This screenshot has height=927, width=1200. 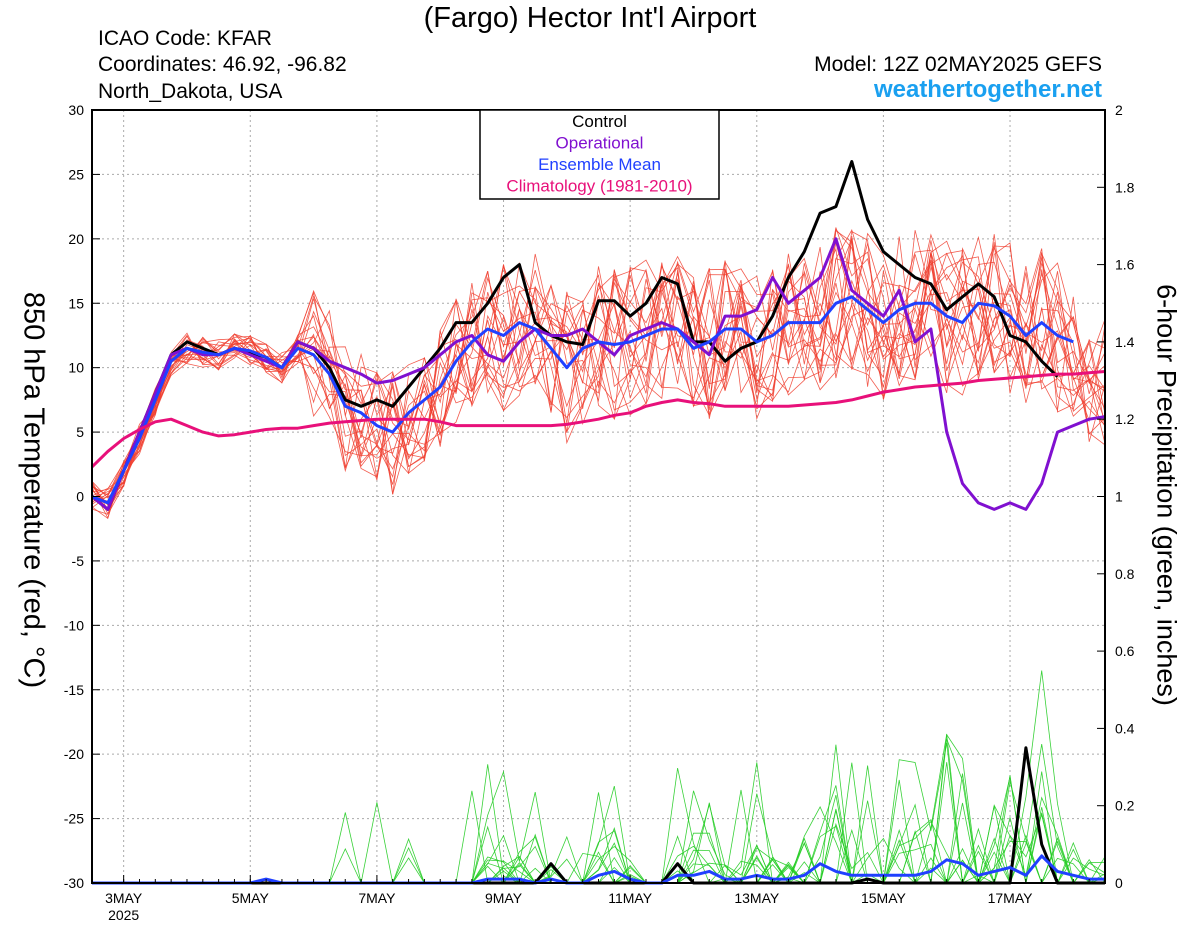 I want to click on y2-tick-label: 1.2, so click(x=1125, y=419).